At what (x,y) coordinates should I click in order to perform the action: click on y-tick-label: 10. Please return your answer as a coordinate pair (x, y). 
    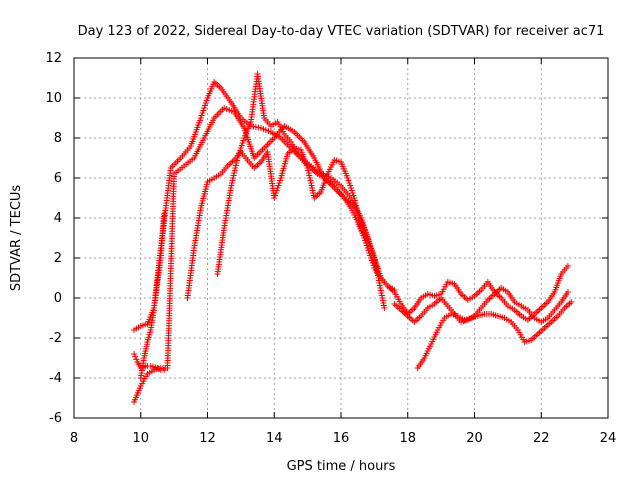
    Looking at the image, I should click on (53, 98).